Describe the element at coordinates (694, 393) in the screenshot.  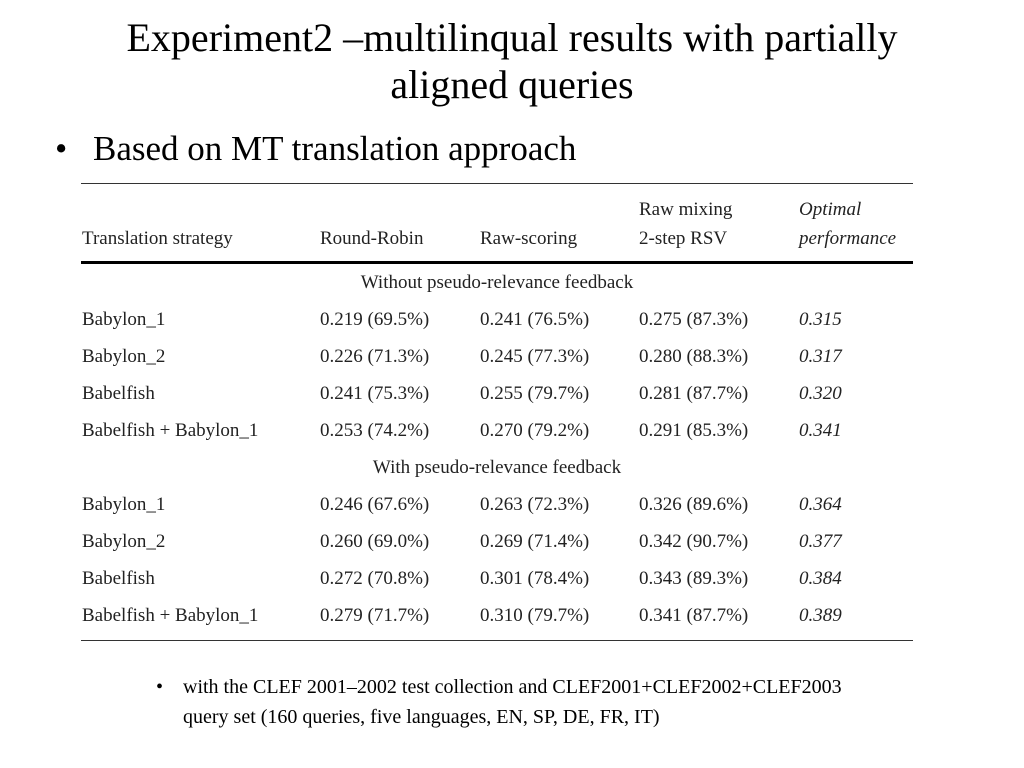
I see `cell-raw-mixing: 0.281 (87.7%)` at that location.